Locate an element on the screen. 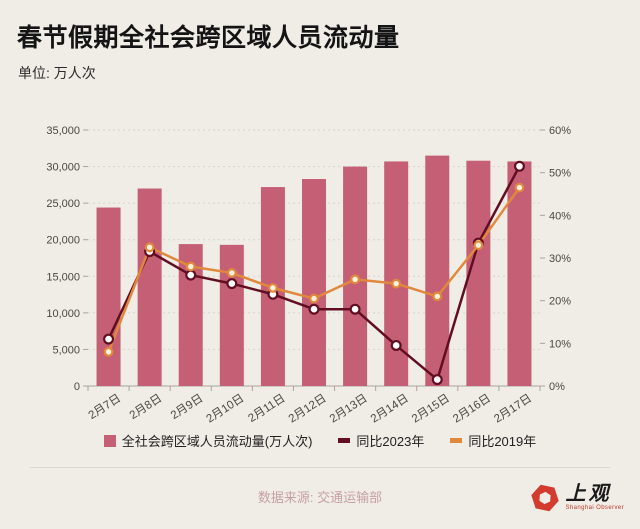 This screenshot has width=640, height=529. data-source-text: 数据来源: 交通运输部 is located at coordinates (320, 497).